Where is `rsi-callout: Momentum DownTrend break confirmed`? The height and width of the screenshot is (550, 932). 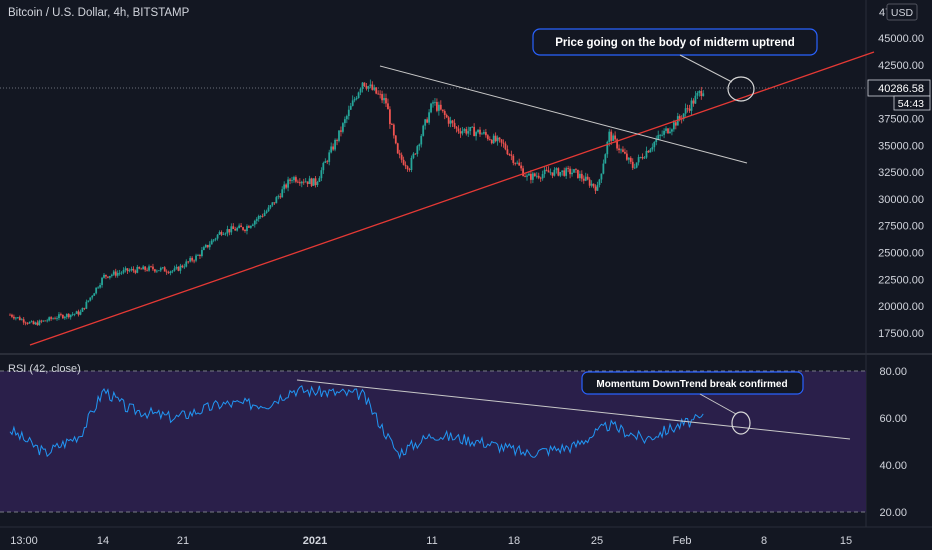 rsi-callout: Momentum DownTrend break confirmed is located at coordinates (692, 393).